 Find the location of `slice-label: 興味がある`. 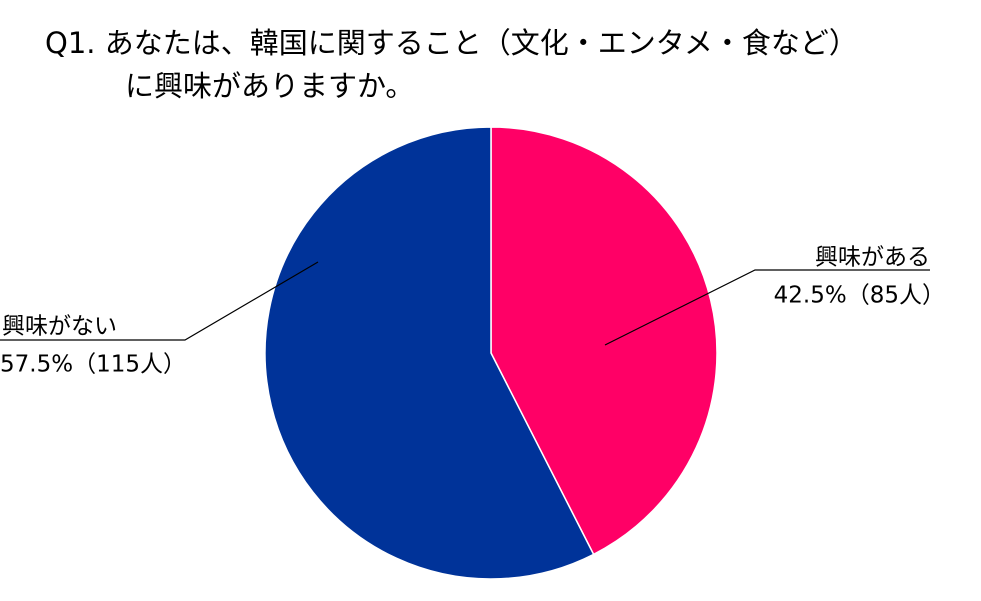

slice-label: 興味がある is located at coordinates (872, 258).